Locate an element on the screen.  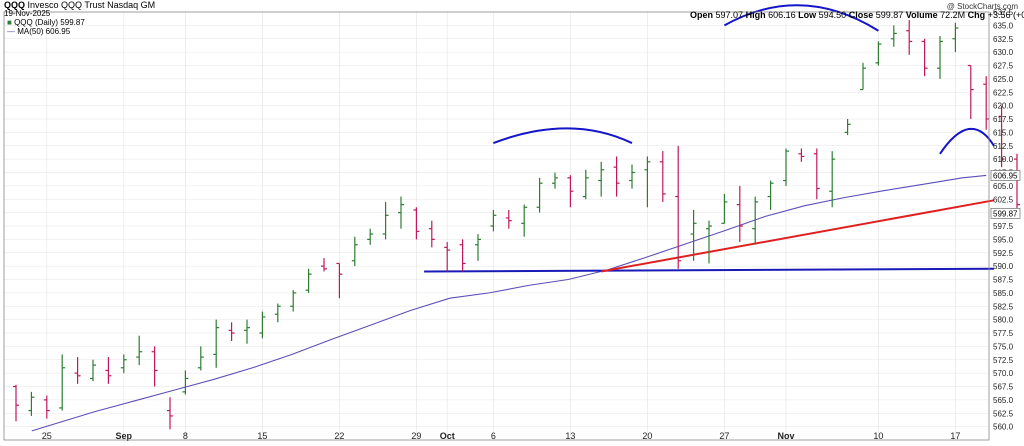
open-label: Open is located at coordinates (702, 15).